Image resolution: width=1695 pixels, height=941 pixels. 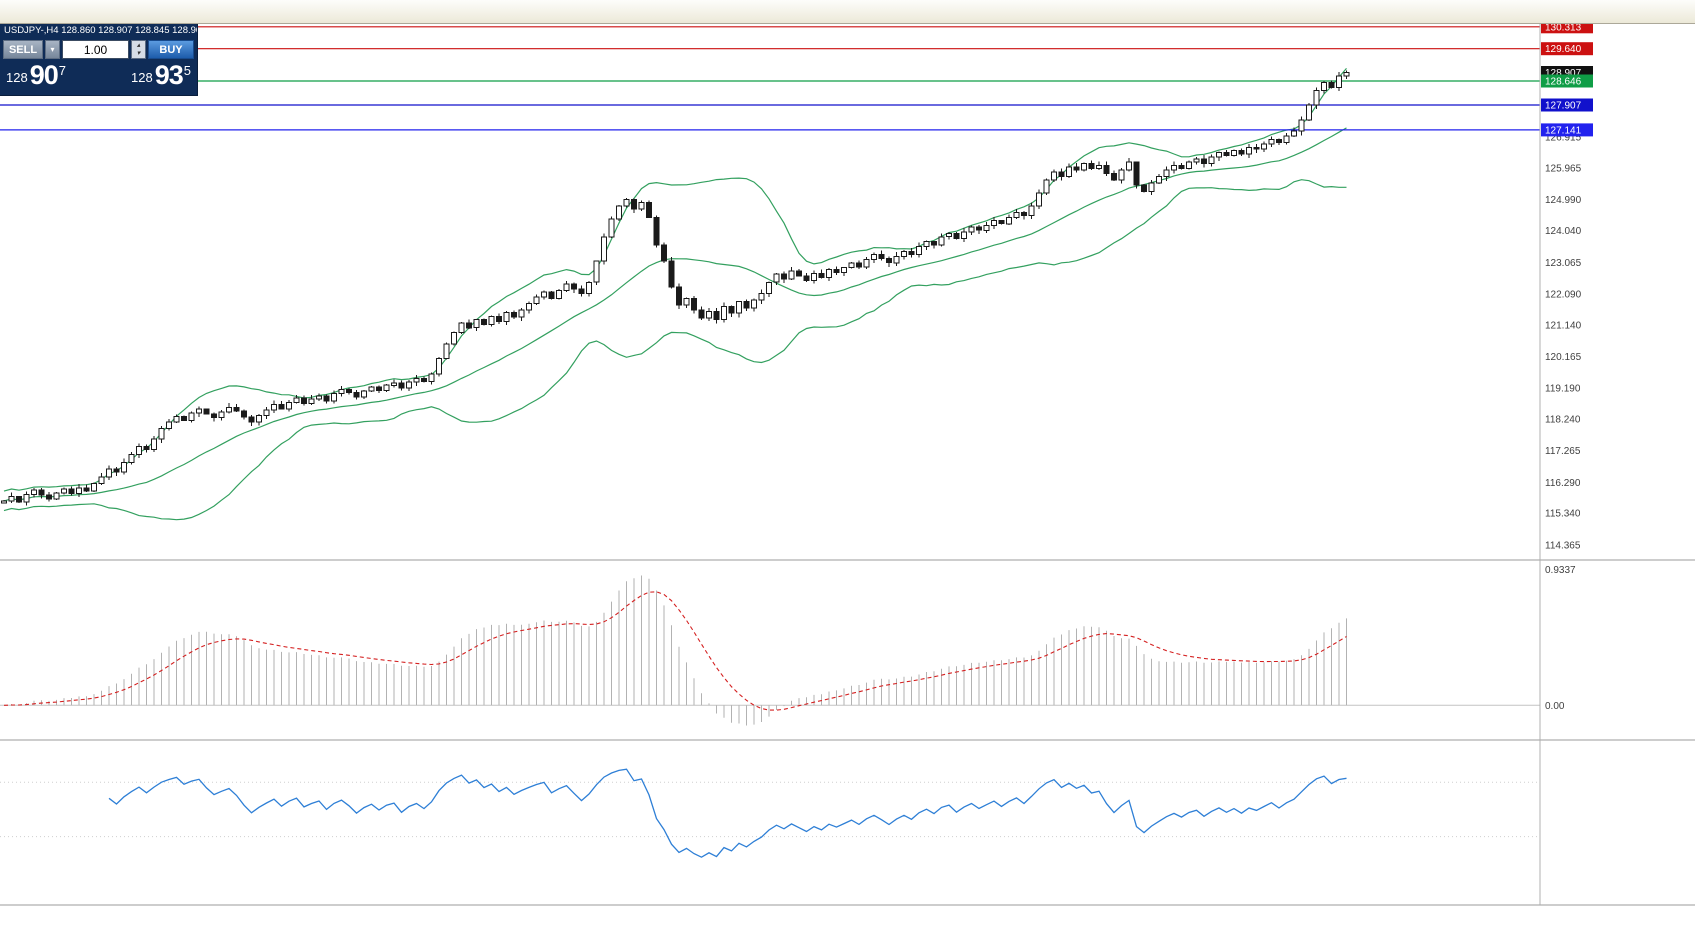 I want to click on svg-text: 127.907, so click(x=1563, y=105).